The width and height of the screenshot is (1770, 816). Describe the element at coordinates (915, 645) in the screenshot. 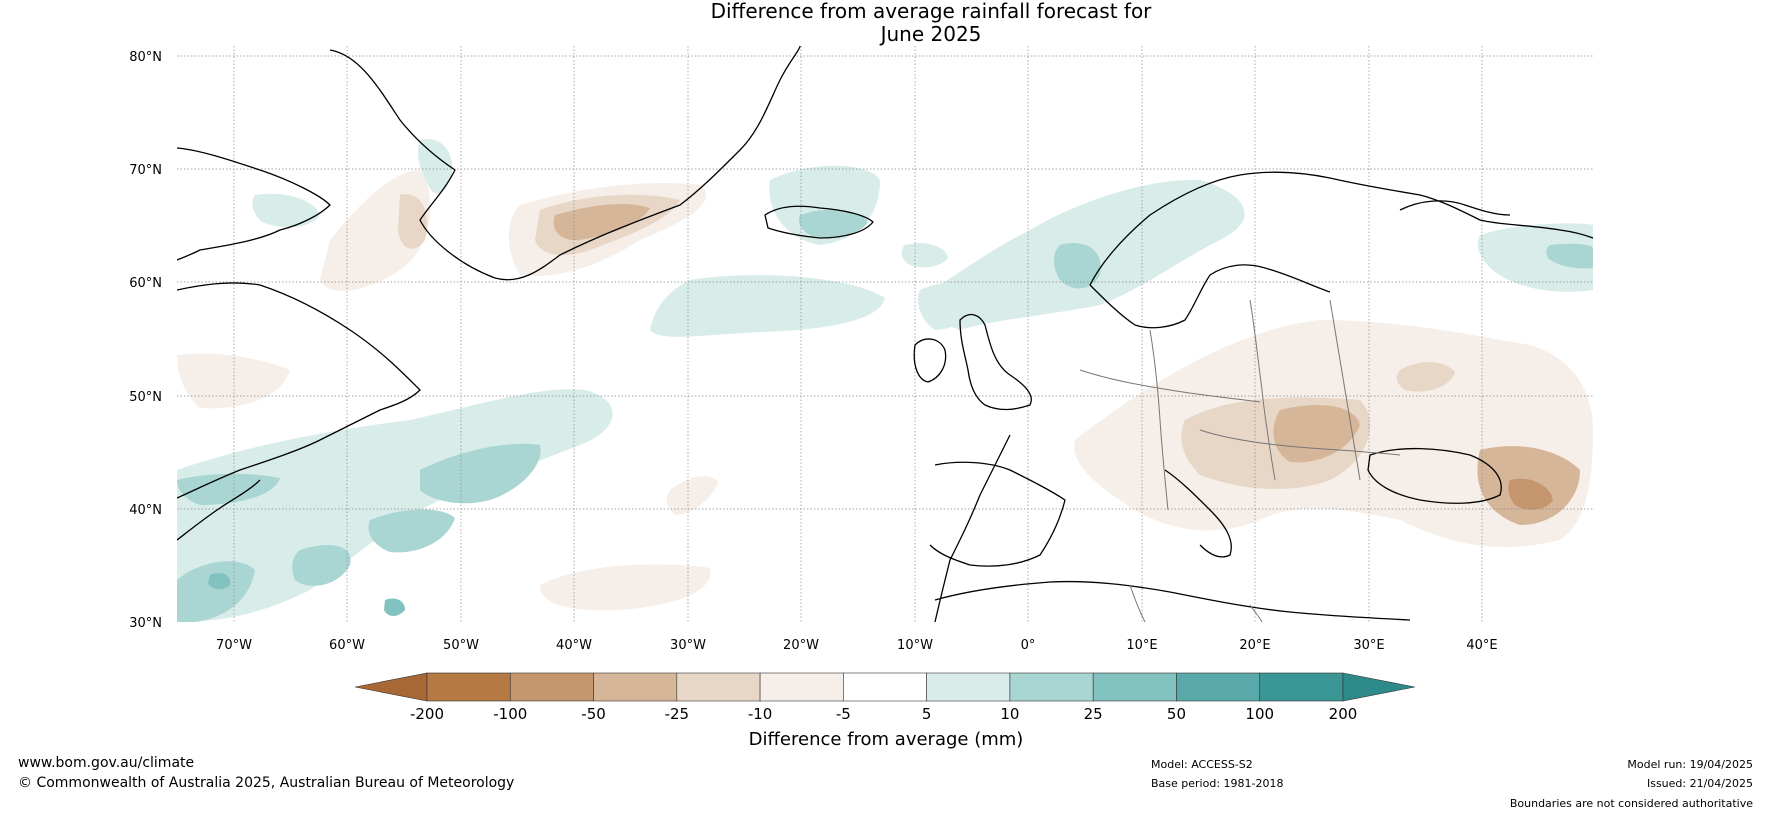

I see `lon-label-10w: 10°W` at that location.